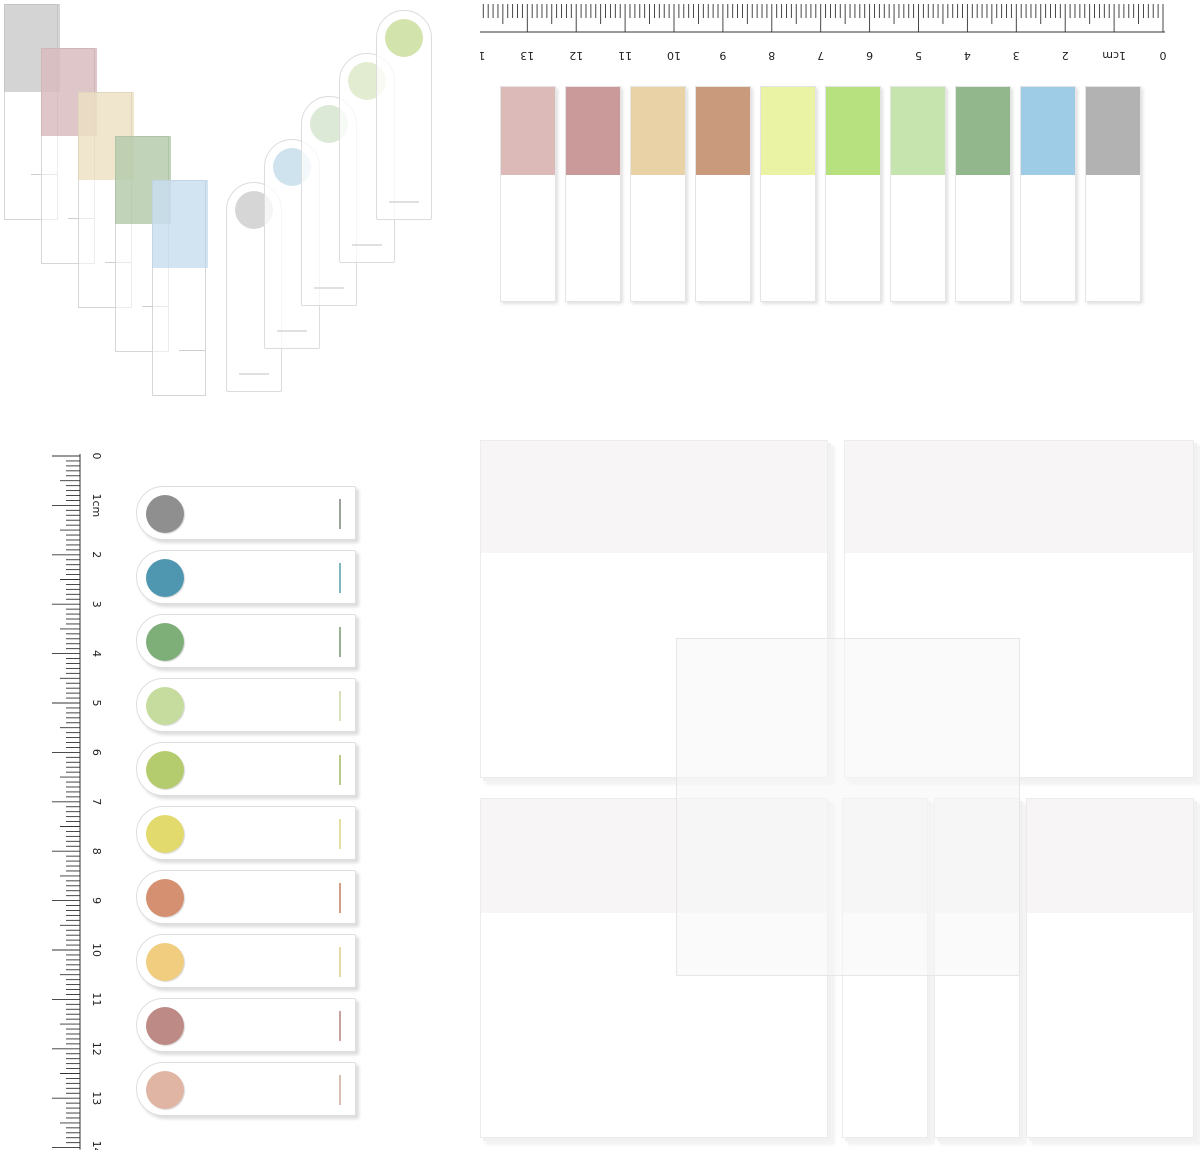 The height and width of the screenshot is (1156, 1200). Describe the element at coordinates (674, 55) in the screenshot. I see `horizontal-ruler-label: 10` at that location.